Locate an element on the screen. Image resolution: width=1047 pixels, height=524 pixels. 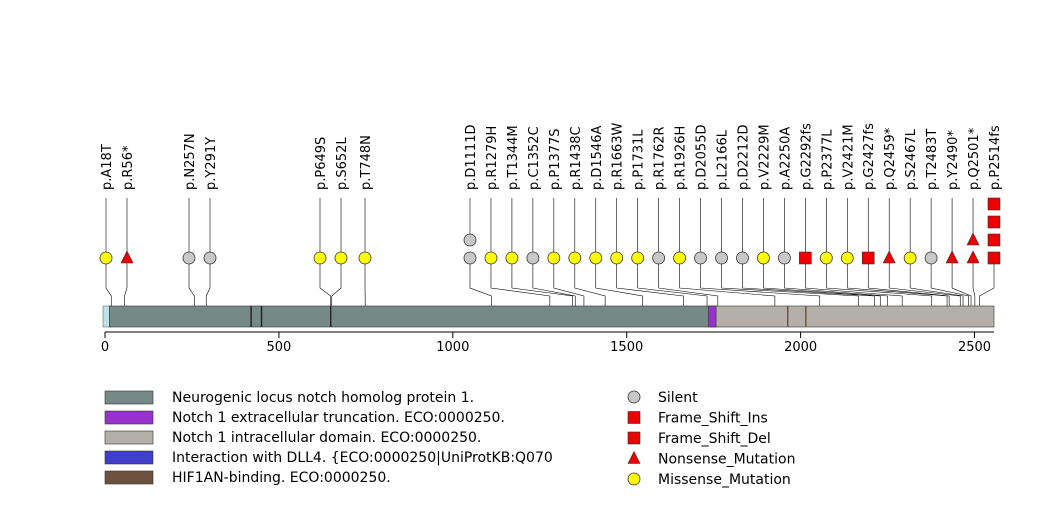
mutation-label: p.R1663W is located at coordinates (618, 156).